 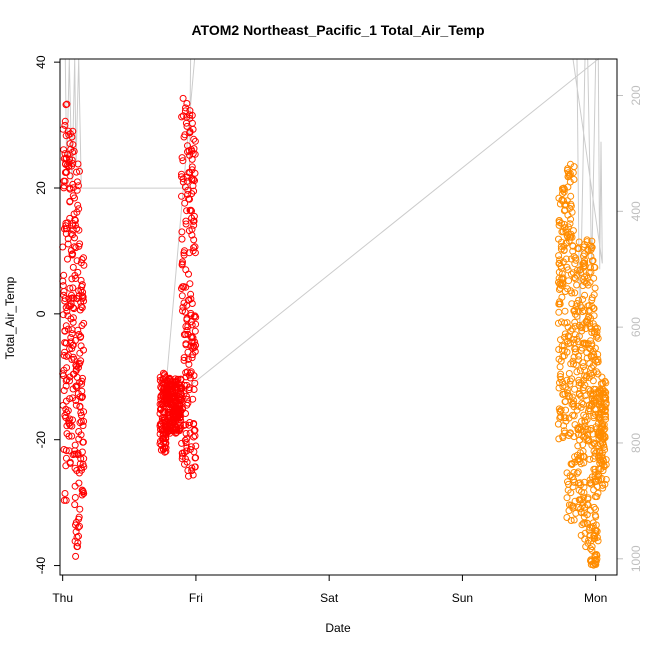 I want to click on y-tick-label: 0, so click(x=41, y=313).